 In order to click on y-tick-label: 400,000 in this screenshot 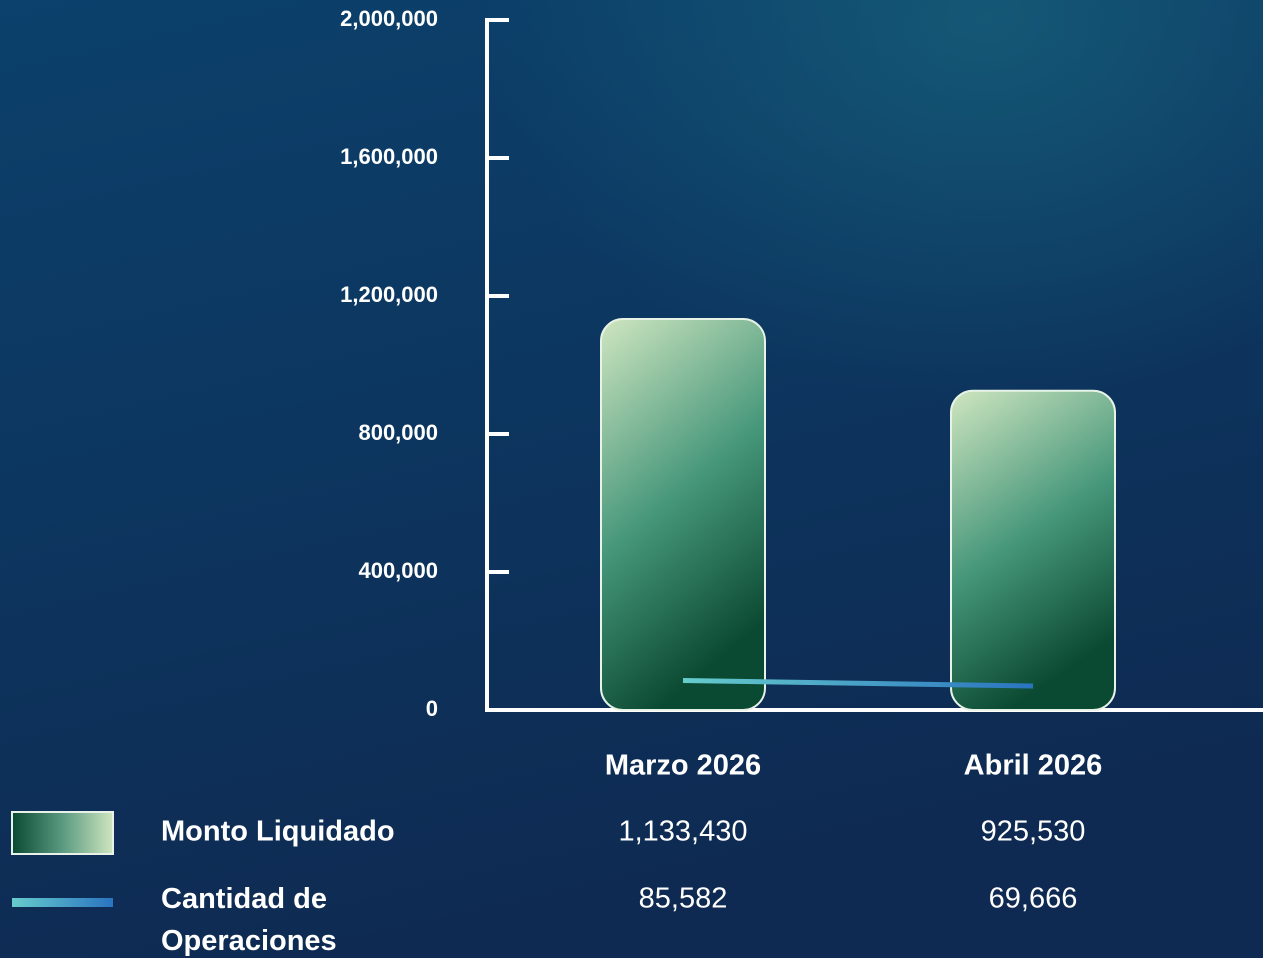, I will do `click(398, 570)`.